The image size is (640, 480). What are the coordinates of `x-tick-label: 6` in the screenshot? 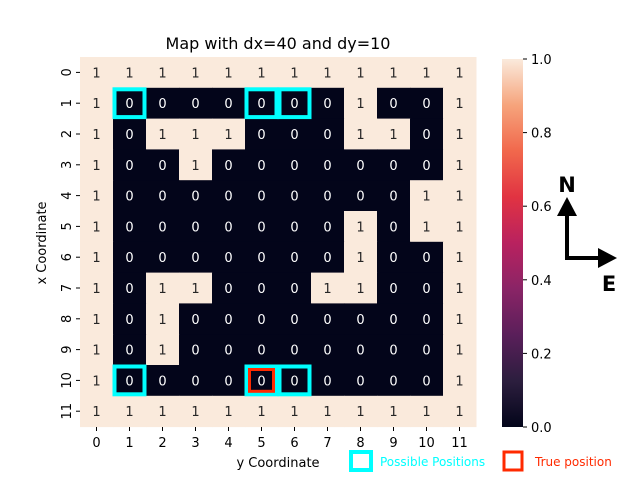 It's located at (294, 443).